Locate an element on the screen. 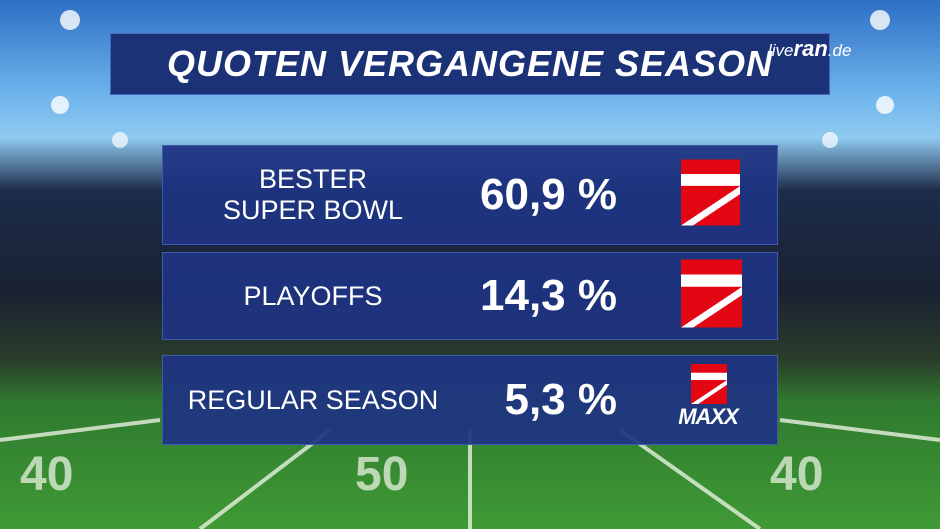 This screenshot has height=529, width=940. label-line: REGULAR SEASON is located at coordinates (313, 399).